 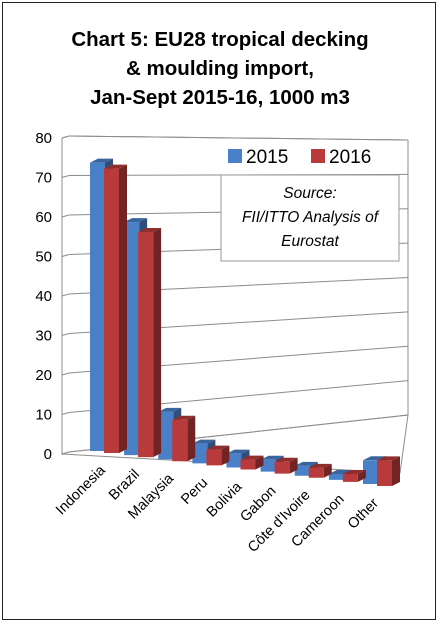 I want to click on legend-label-2016: 2016, so click(x=350, y=157).